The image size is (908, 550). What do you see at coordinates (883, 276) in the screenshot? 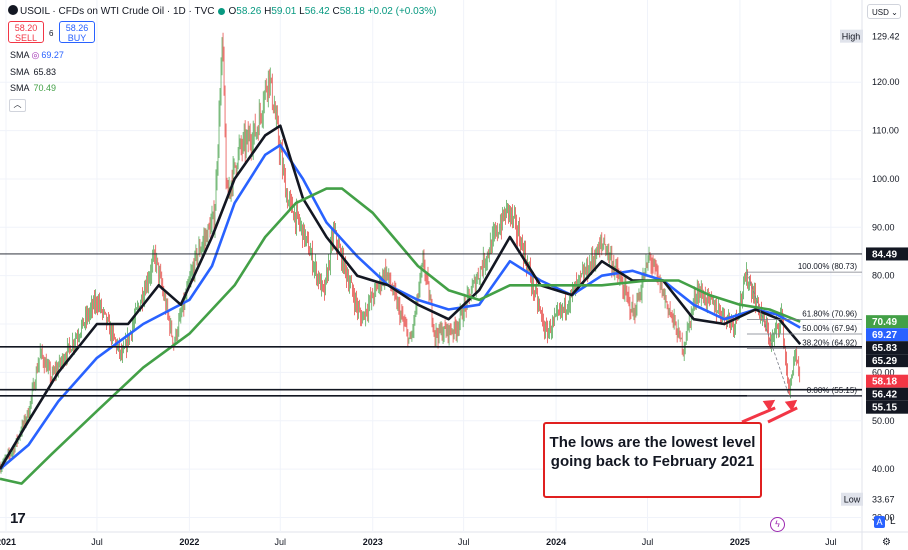
I see `y-tick-label: 80.00` at bounding box center [883, 276].